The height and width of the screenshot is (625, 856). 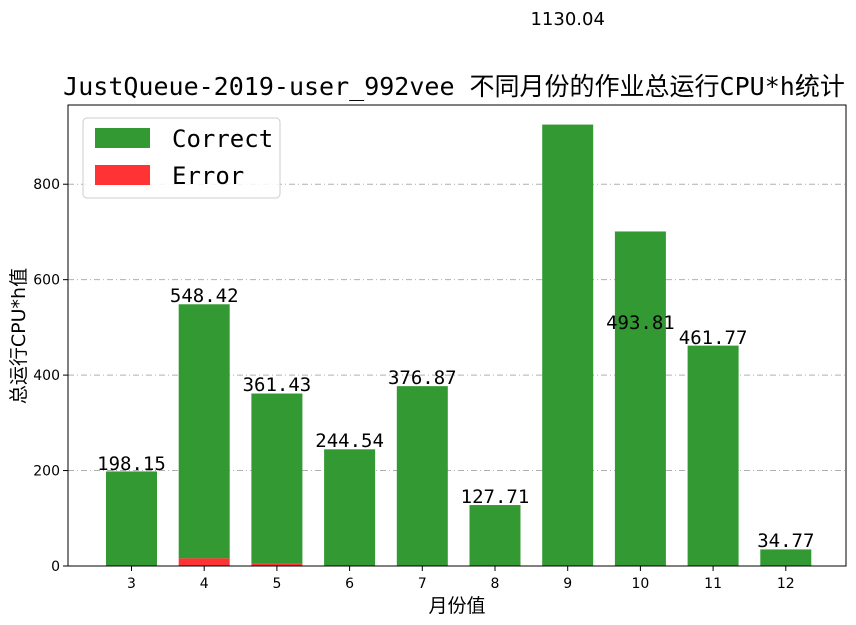 I want to click on x-axis-label: 月份值, so click(x=456, y=606).